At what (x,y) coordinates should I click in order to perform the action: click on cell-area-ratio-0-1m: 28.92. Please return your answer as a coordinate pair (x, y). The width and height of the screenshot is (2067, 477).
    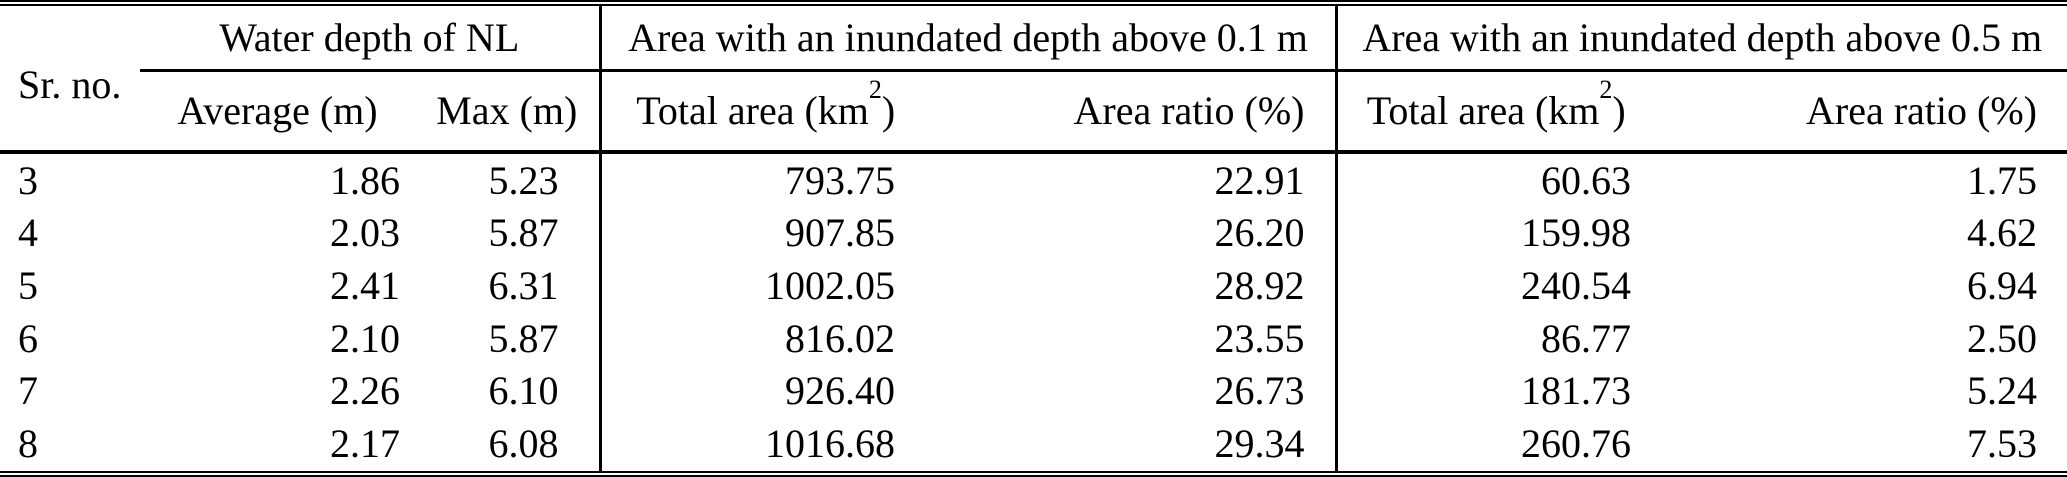
    Looking at the image, I should click on (1259, 286).